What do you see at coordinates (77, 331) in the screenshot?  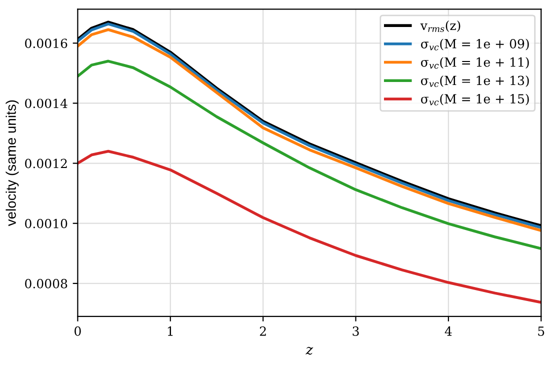 I see `x-tick-label: 0` at bounding box center [77, 331].